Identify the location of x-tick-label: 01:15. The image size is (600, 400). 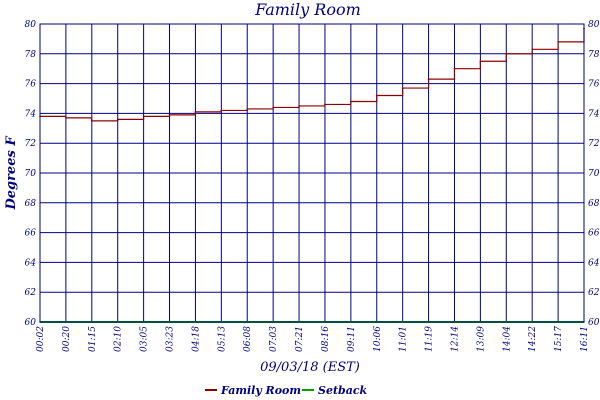
(93, 339).